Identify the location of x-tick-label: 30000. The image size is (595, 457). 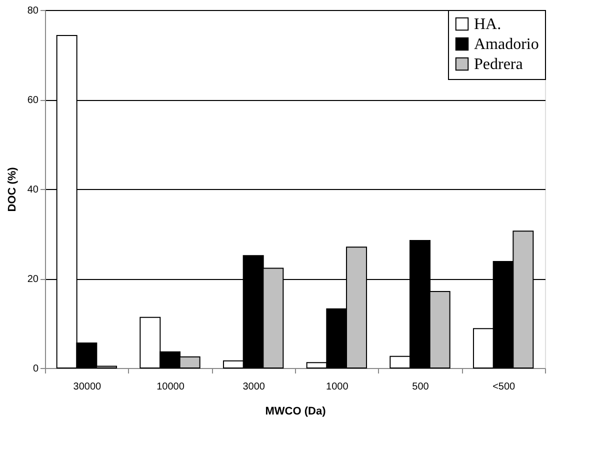
(87, 387).